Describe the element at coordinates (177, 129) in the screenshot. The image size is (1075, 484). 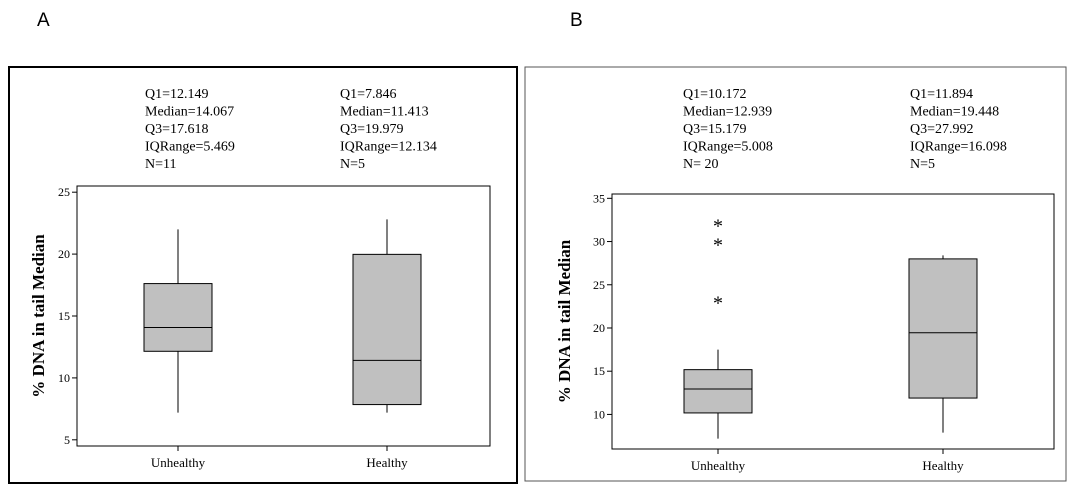
I see `stat-line: Q3=17.618` at that location.